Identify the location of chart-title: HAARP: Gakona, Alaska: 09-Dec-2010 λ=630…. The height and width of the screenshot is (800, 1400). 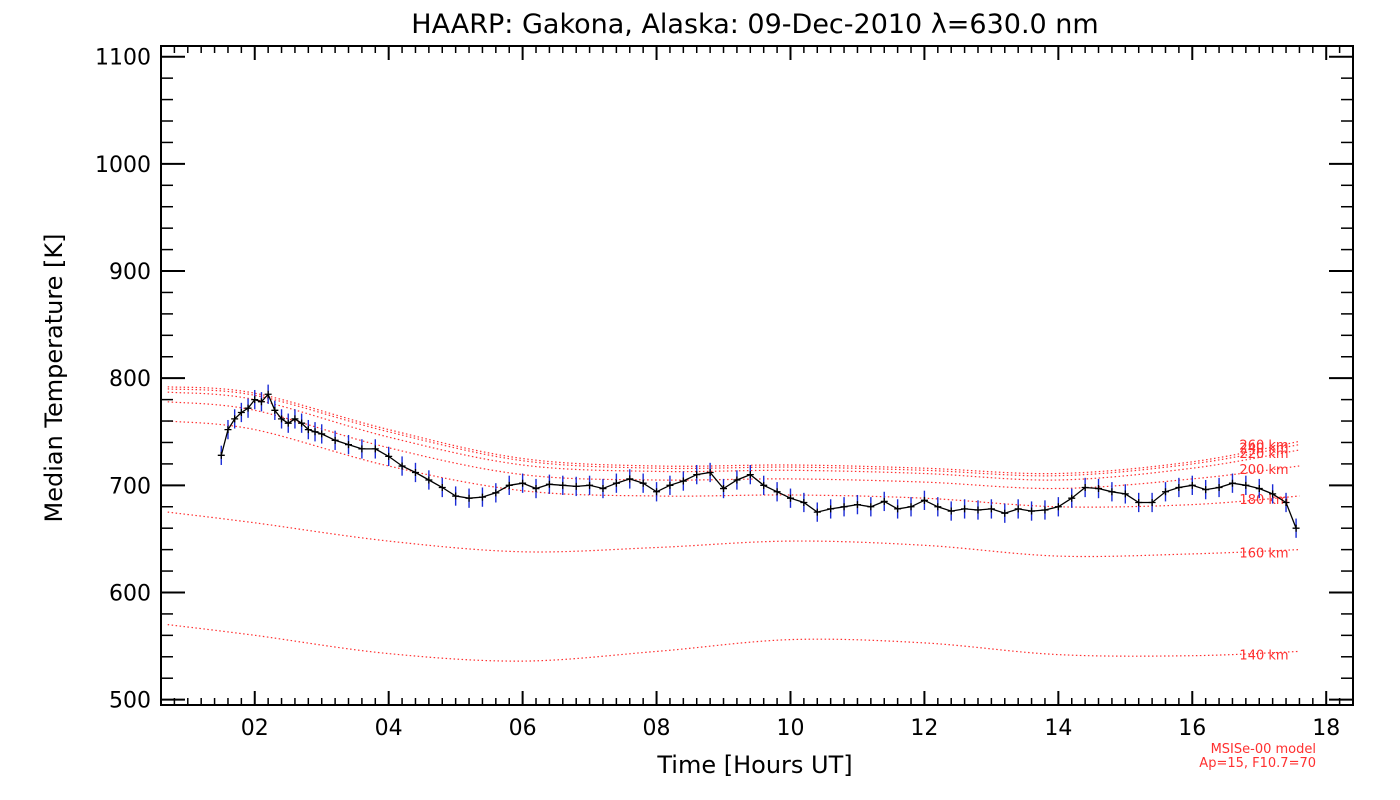
(754, 24).